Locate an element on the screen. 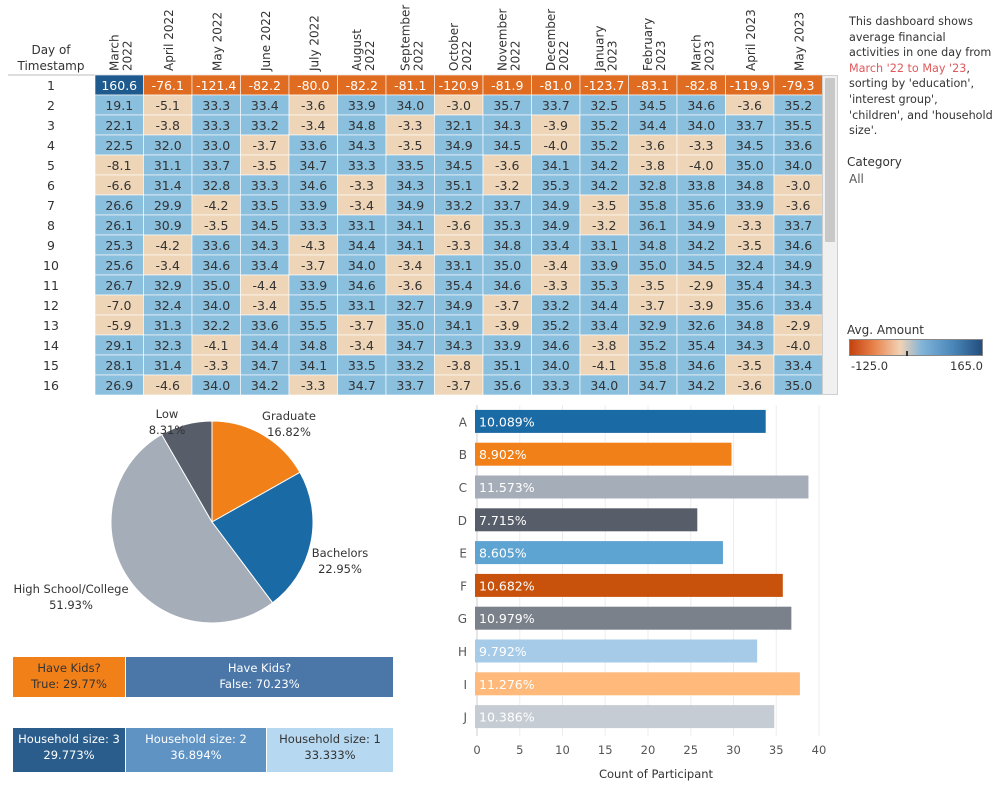 The height and width of the screenshot is (800, 1000). row-label: 9 is located at coordinates (51, 245).